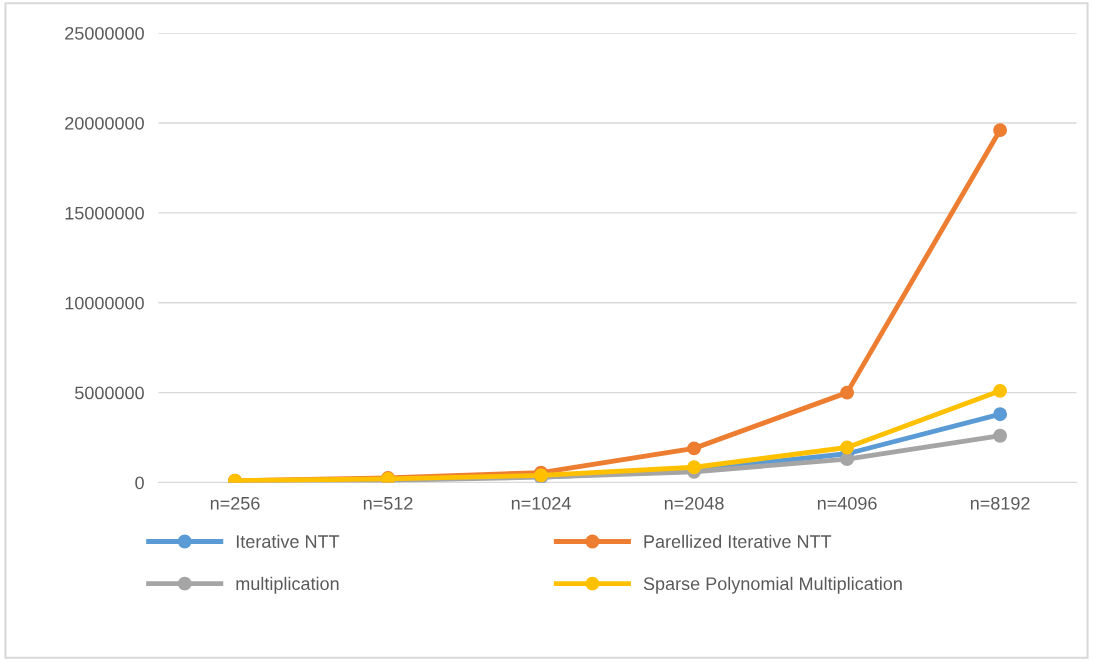 The width and height of the screenshot is (1093, 661). Describe the element at coordinates (772, 585) in the screenshot. I see `legend-label: Sparse Polynomial Multiplication` at that location.